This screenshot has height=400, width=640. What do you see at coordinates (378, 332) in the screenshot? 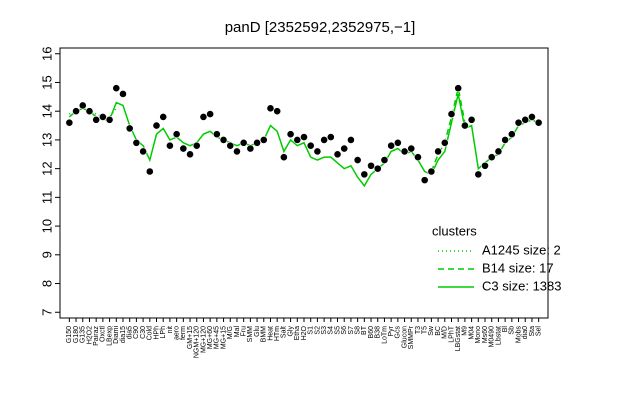
I see `x-tick-label: B38` at bounding box center [378, 332].